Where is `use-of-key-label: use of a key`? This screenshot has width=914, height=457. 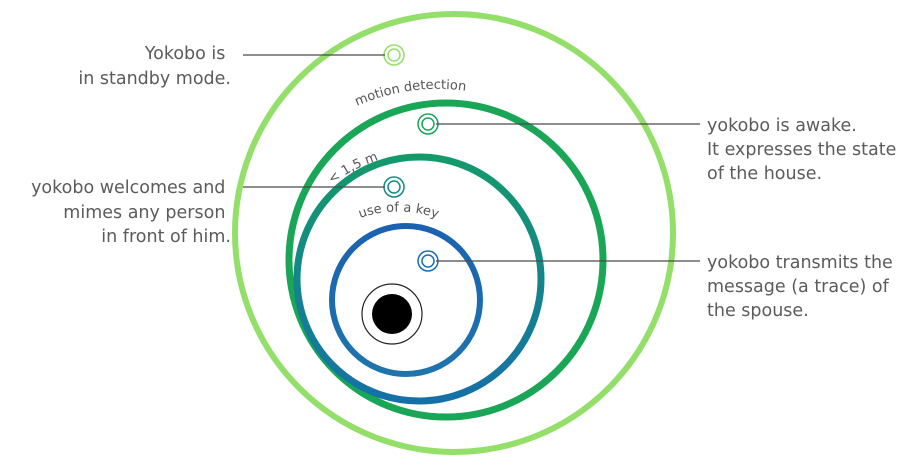
use-of-key-label: use of a key is located at coordinates (399, 211).